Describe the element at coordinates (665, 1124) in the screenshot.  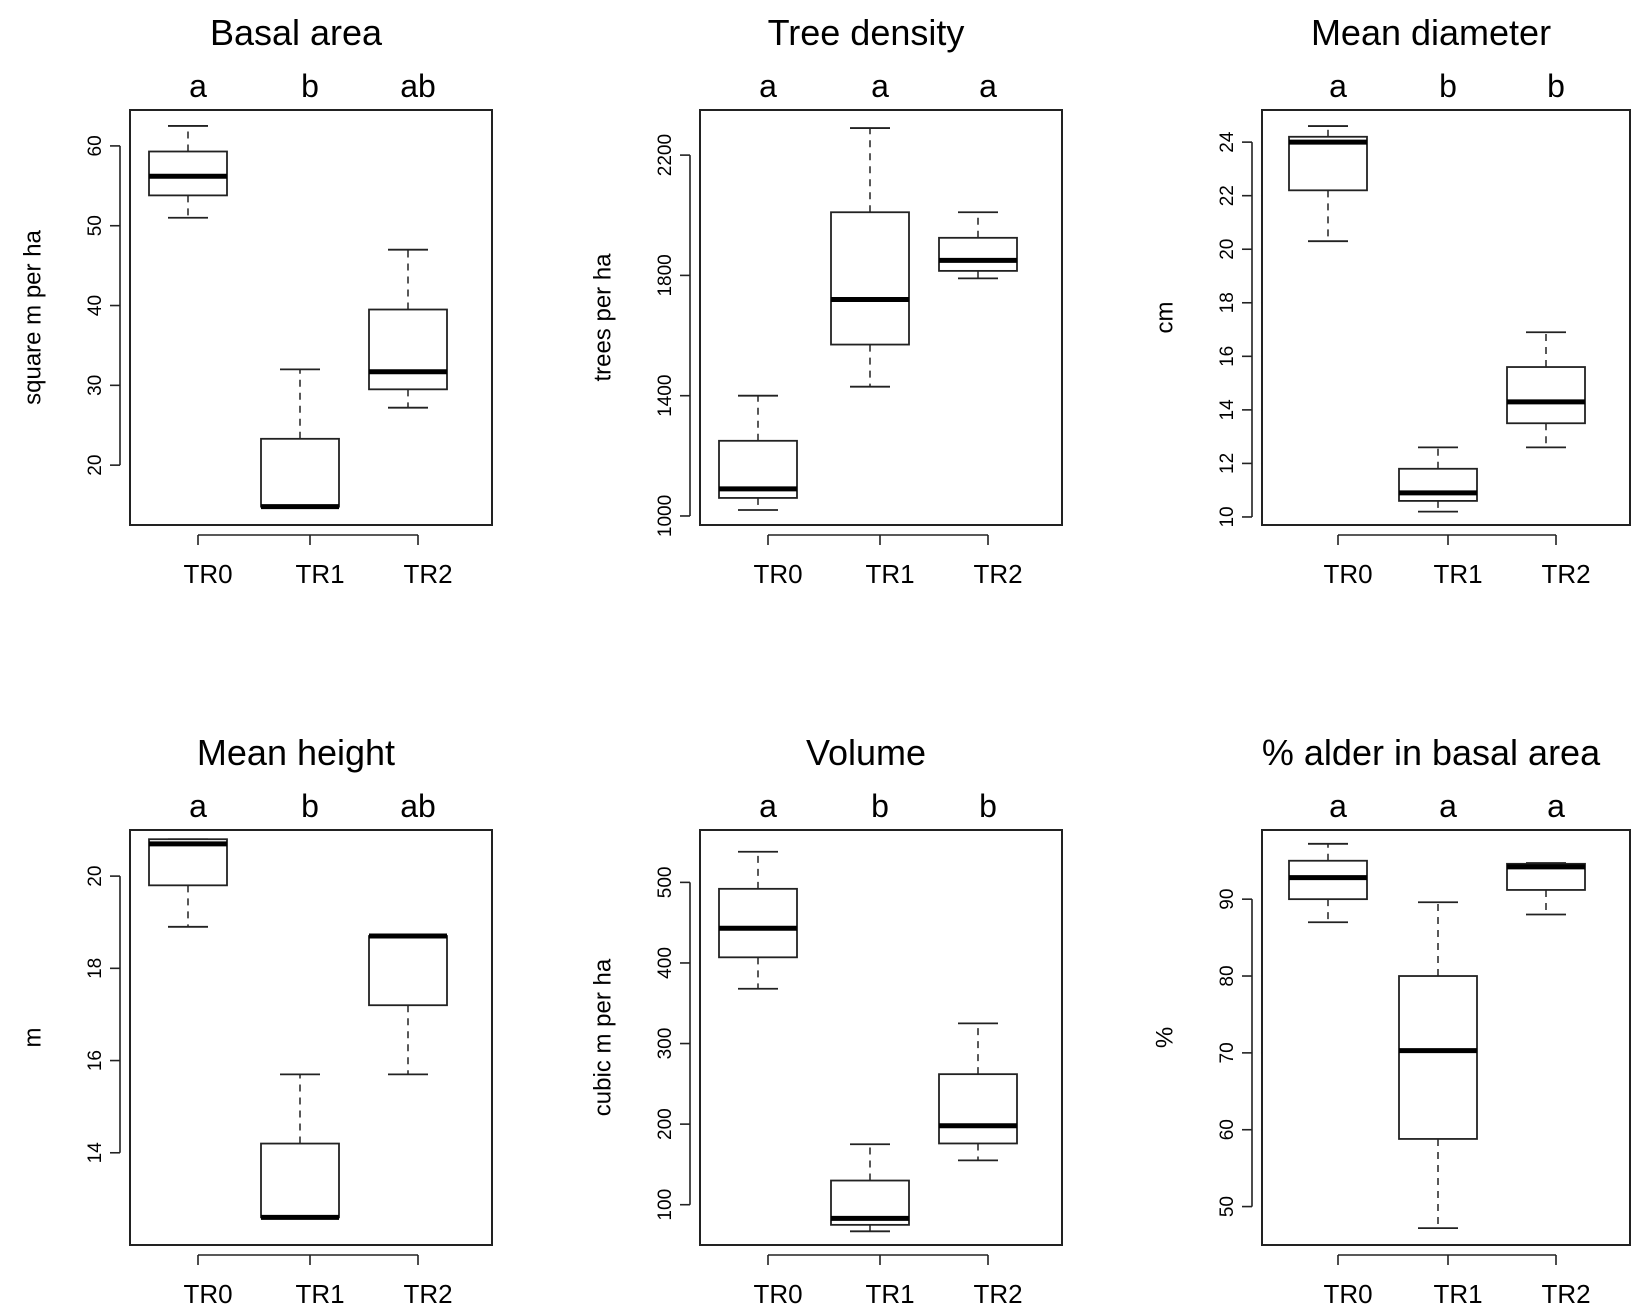
I see `y-tick-label: 200` at that location.